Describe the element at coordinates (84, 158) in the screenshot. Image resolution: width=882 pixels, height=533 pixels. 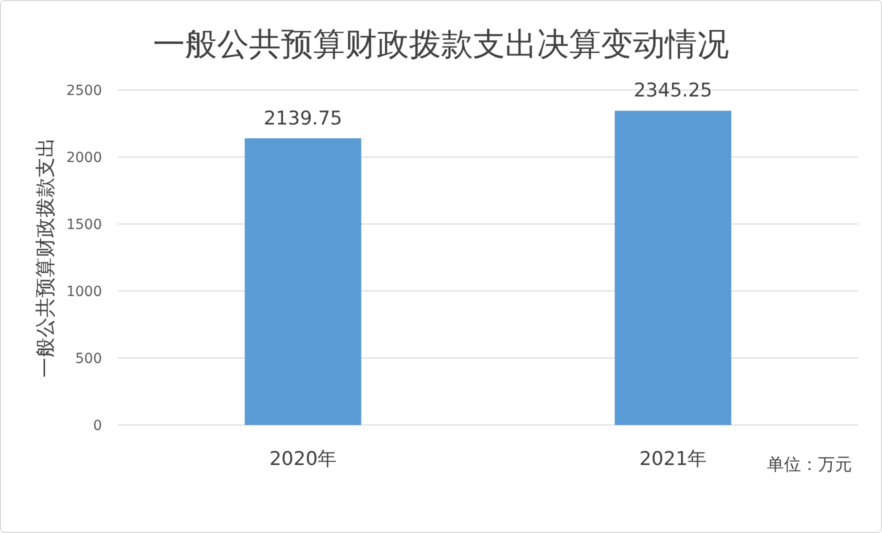
I see `y-tick-label: 2000` at that location.